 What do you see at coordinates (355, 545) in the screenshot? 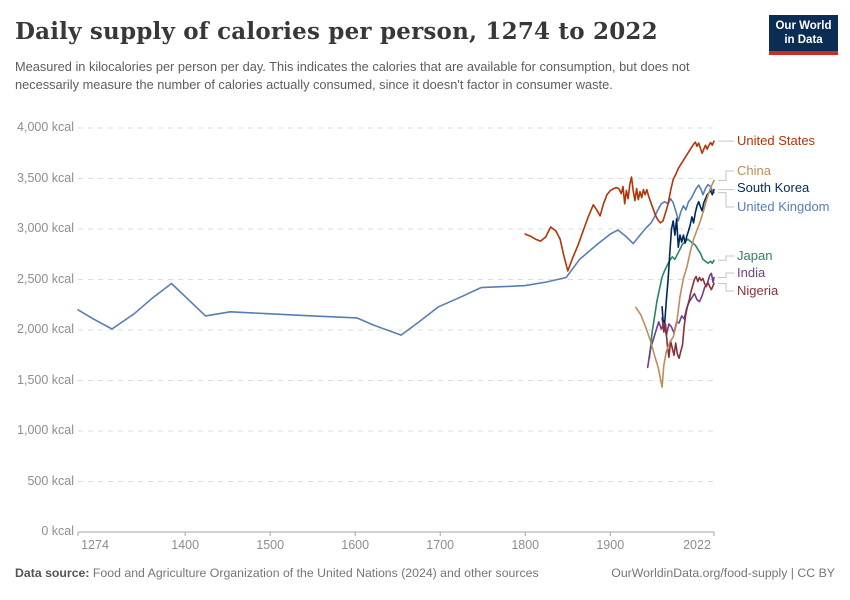
I see `x-tick-label-1600: 1600` at bounding box center [355, 545].